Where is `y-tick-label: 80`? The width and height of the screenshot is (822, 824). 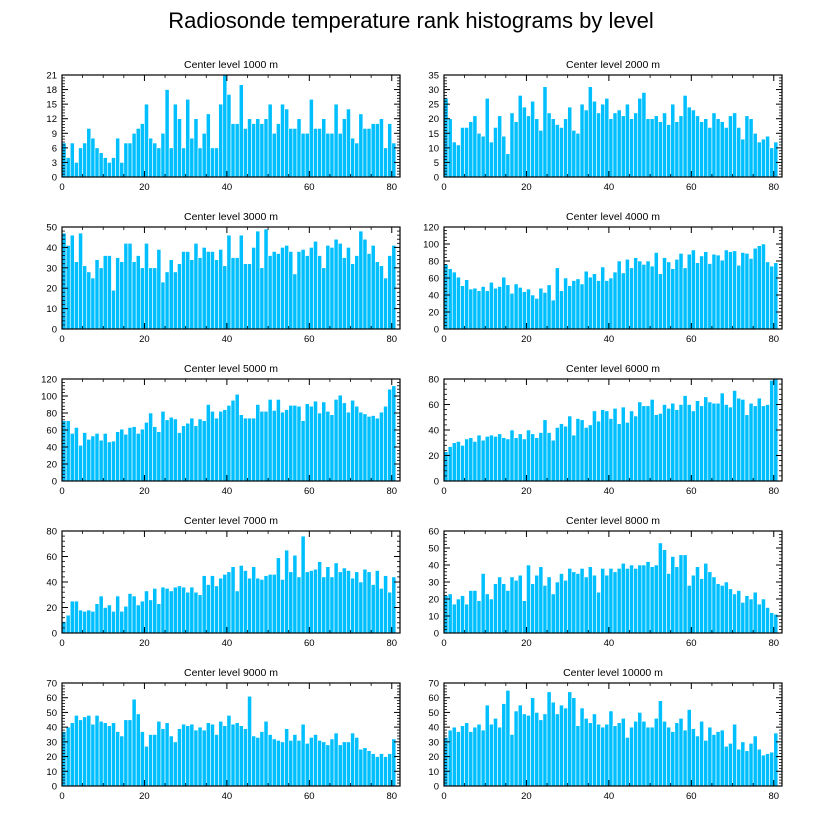 y-tick-label: 80 is located at coordinates (433, 380).